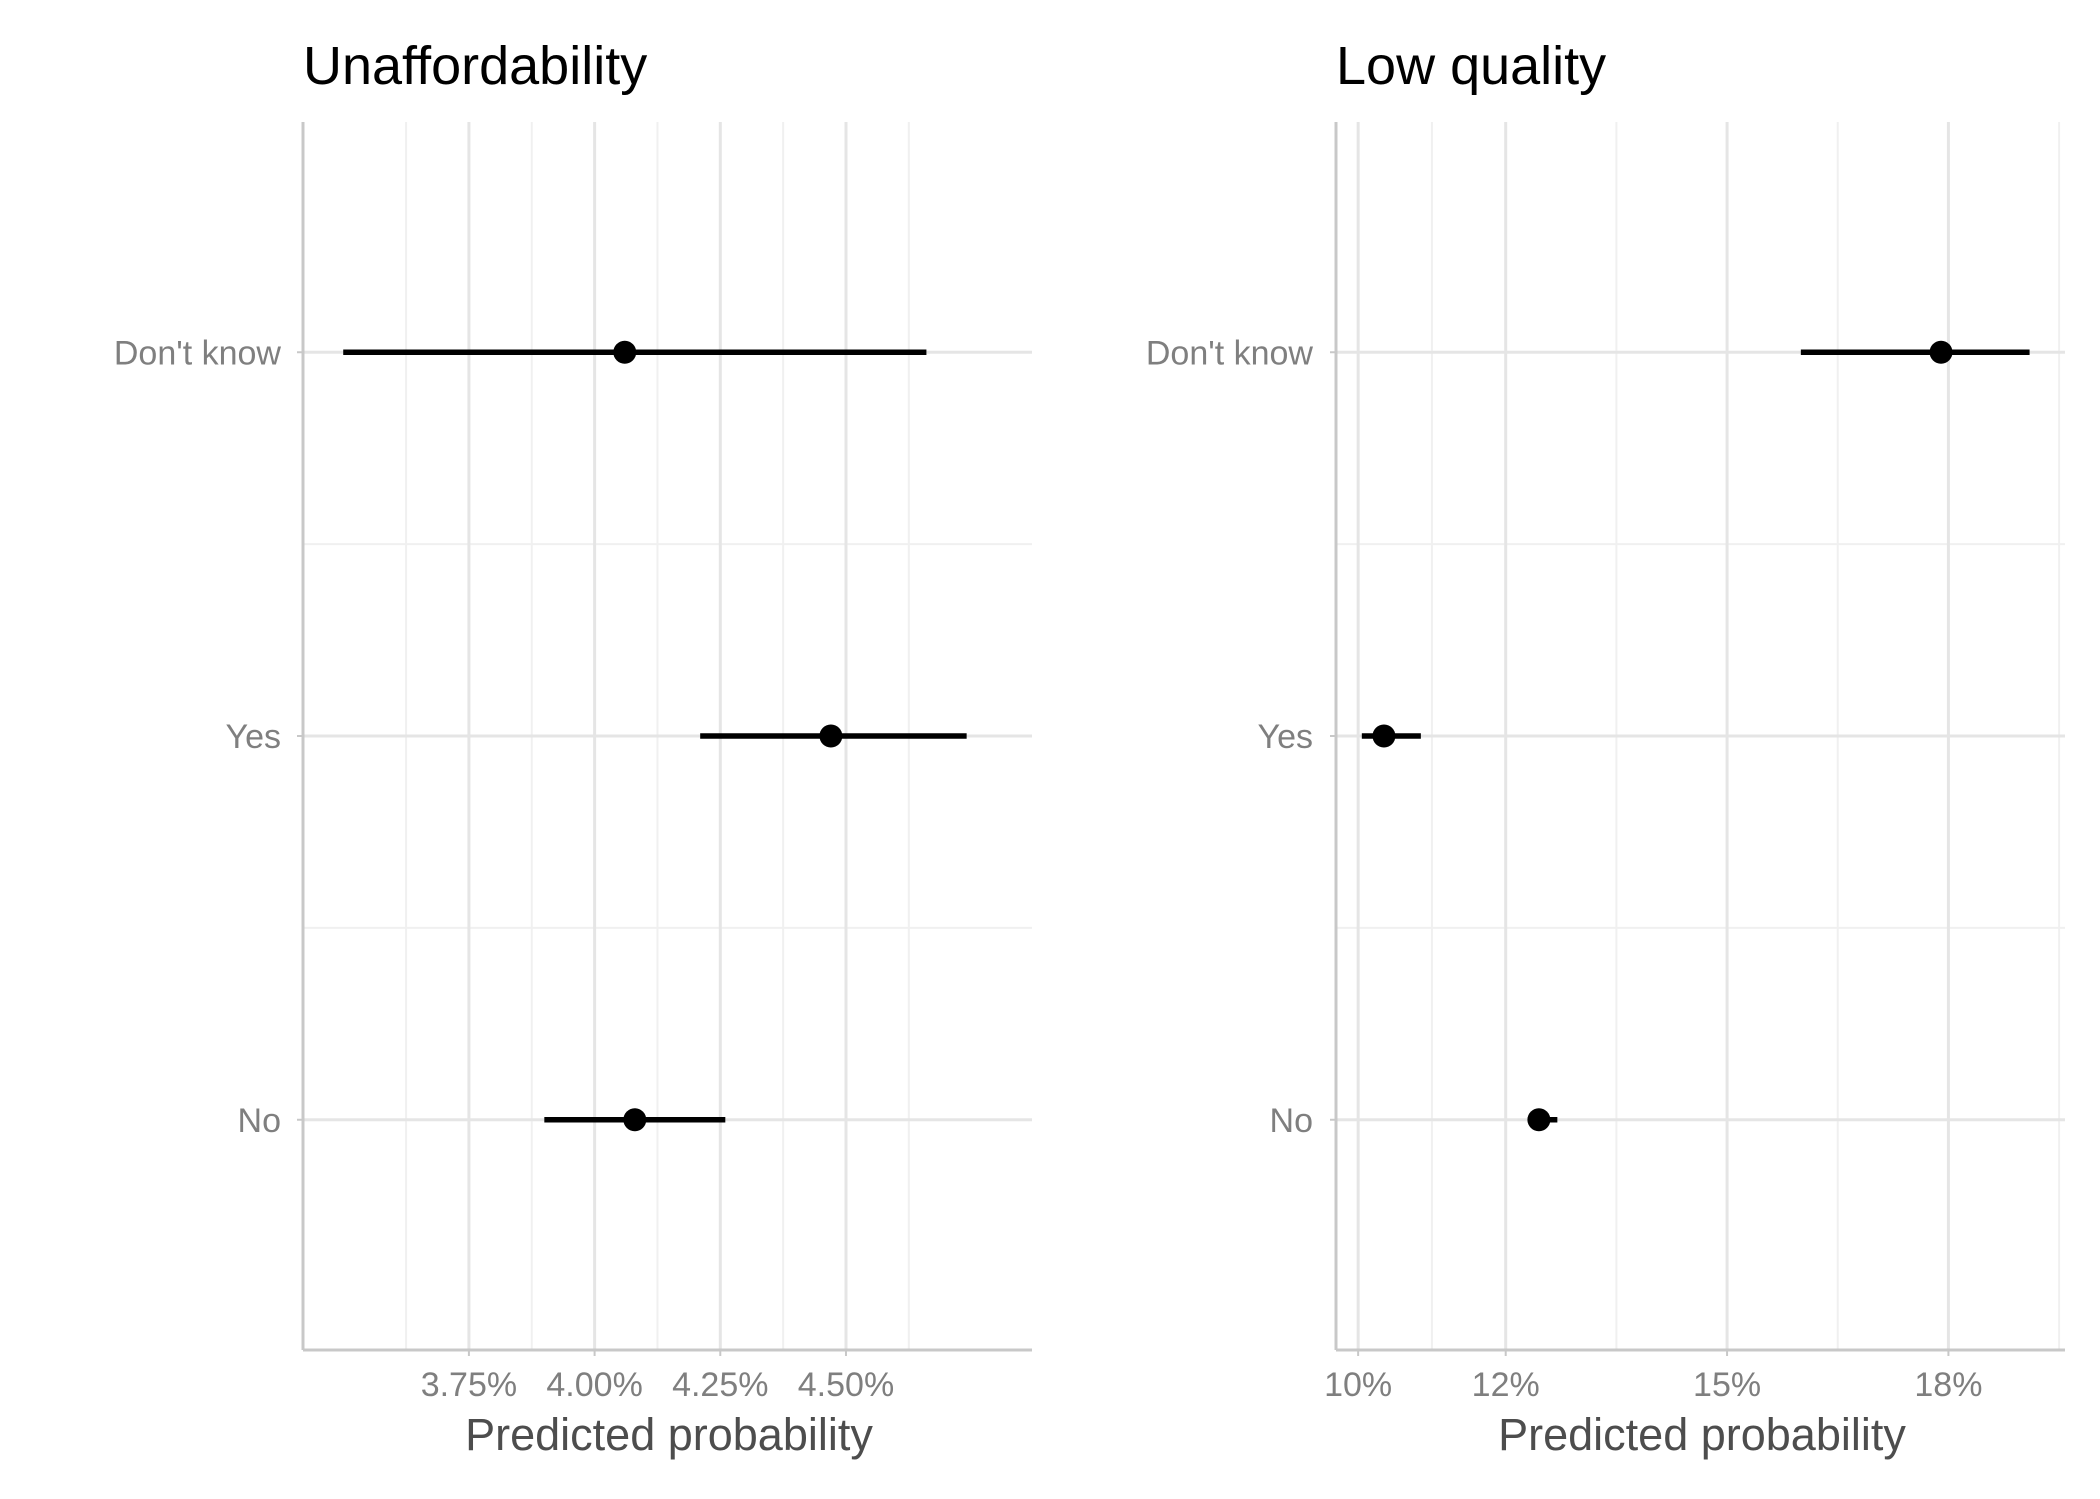  Describe the element at coordinates (1727, 1385) in the screenshot. I see `x-tick-label: 15%` at that location.